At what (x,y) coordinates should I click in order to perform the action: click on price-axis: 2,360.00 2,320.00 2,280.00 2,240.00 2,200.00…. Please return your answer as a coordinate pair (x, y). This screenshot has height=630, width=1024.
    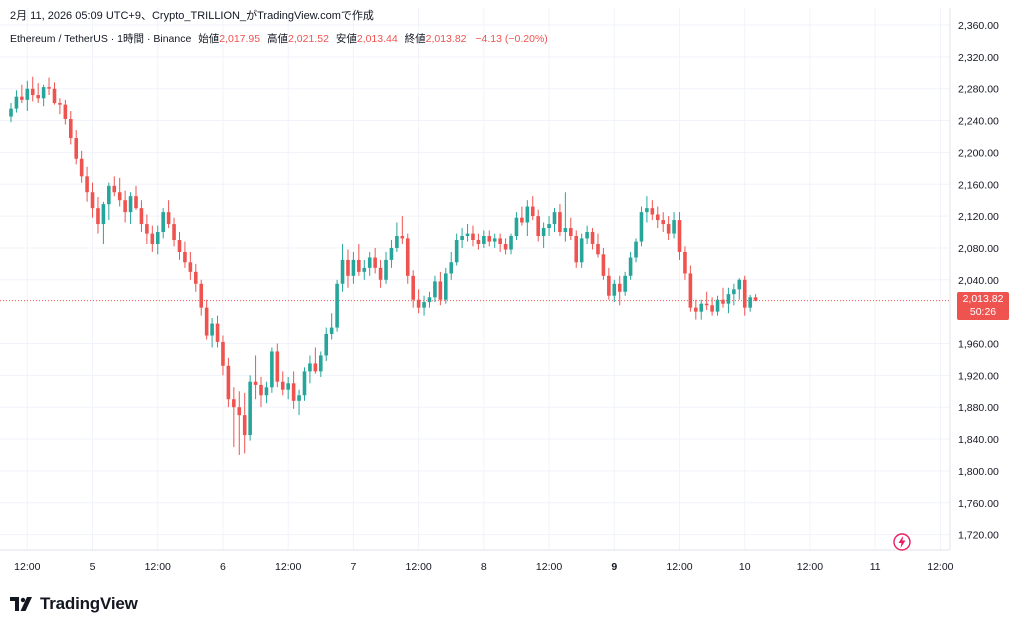
    Looking at the image, I should click on (978, 281).